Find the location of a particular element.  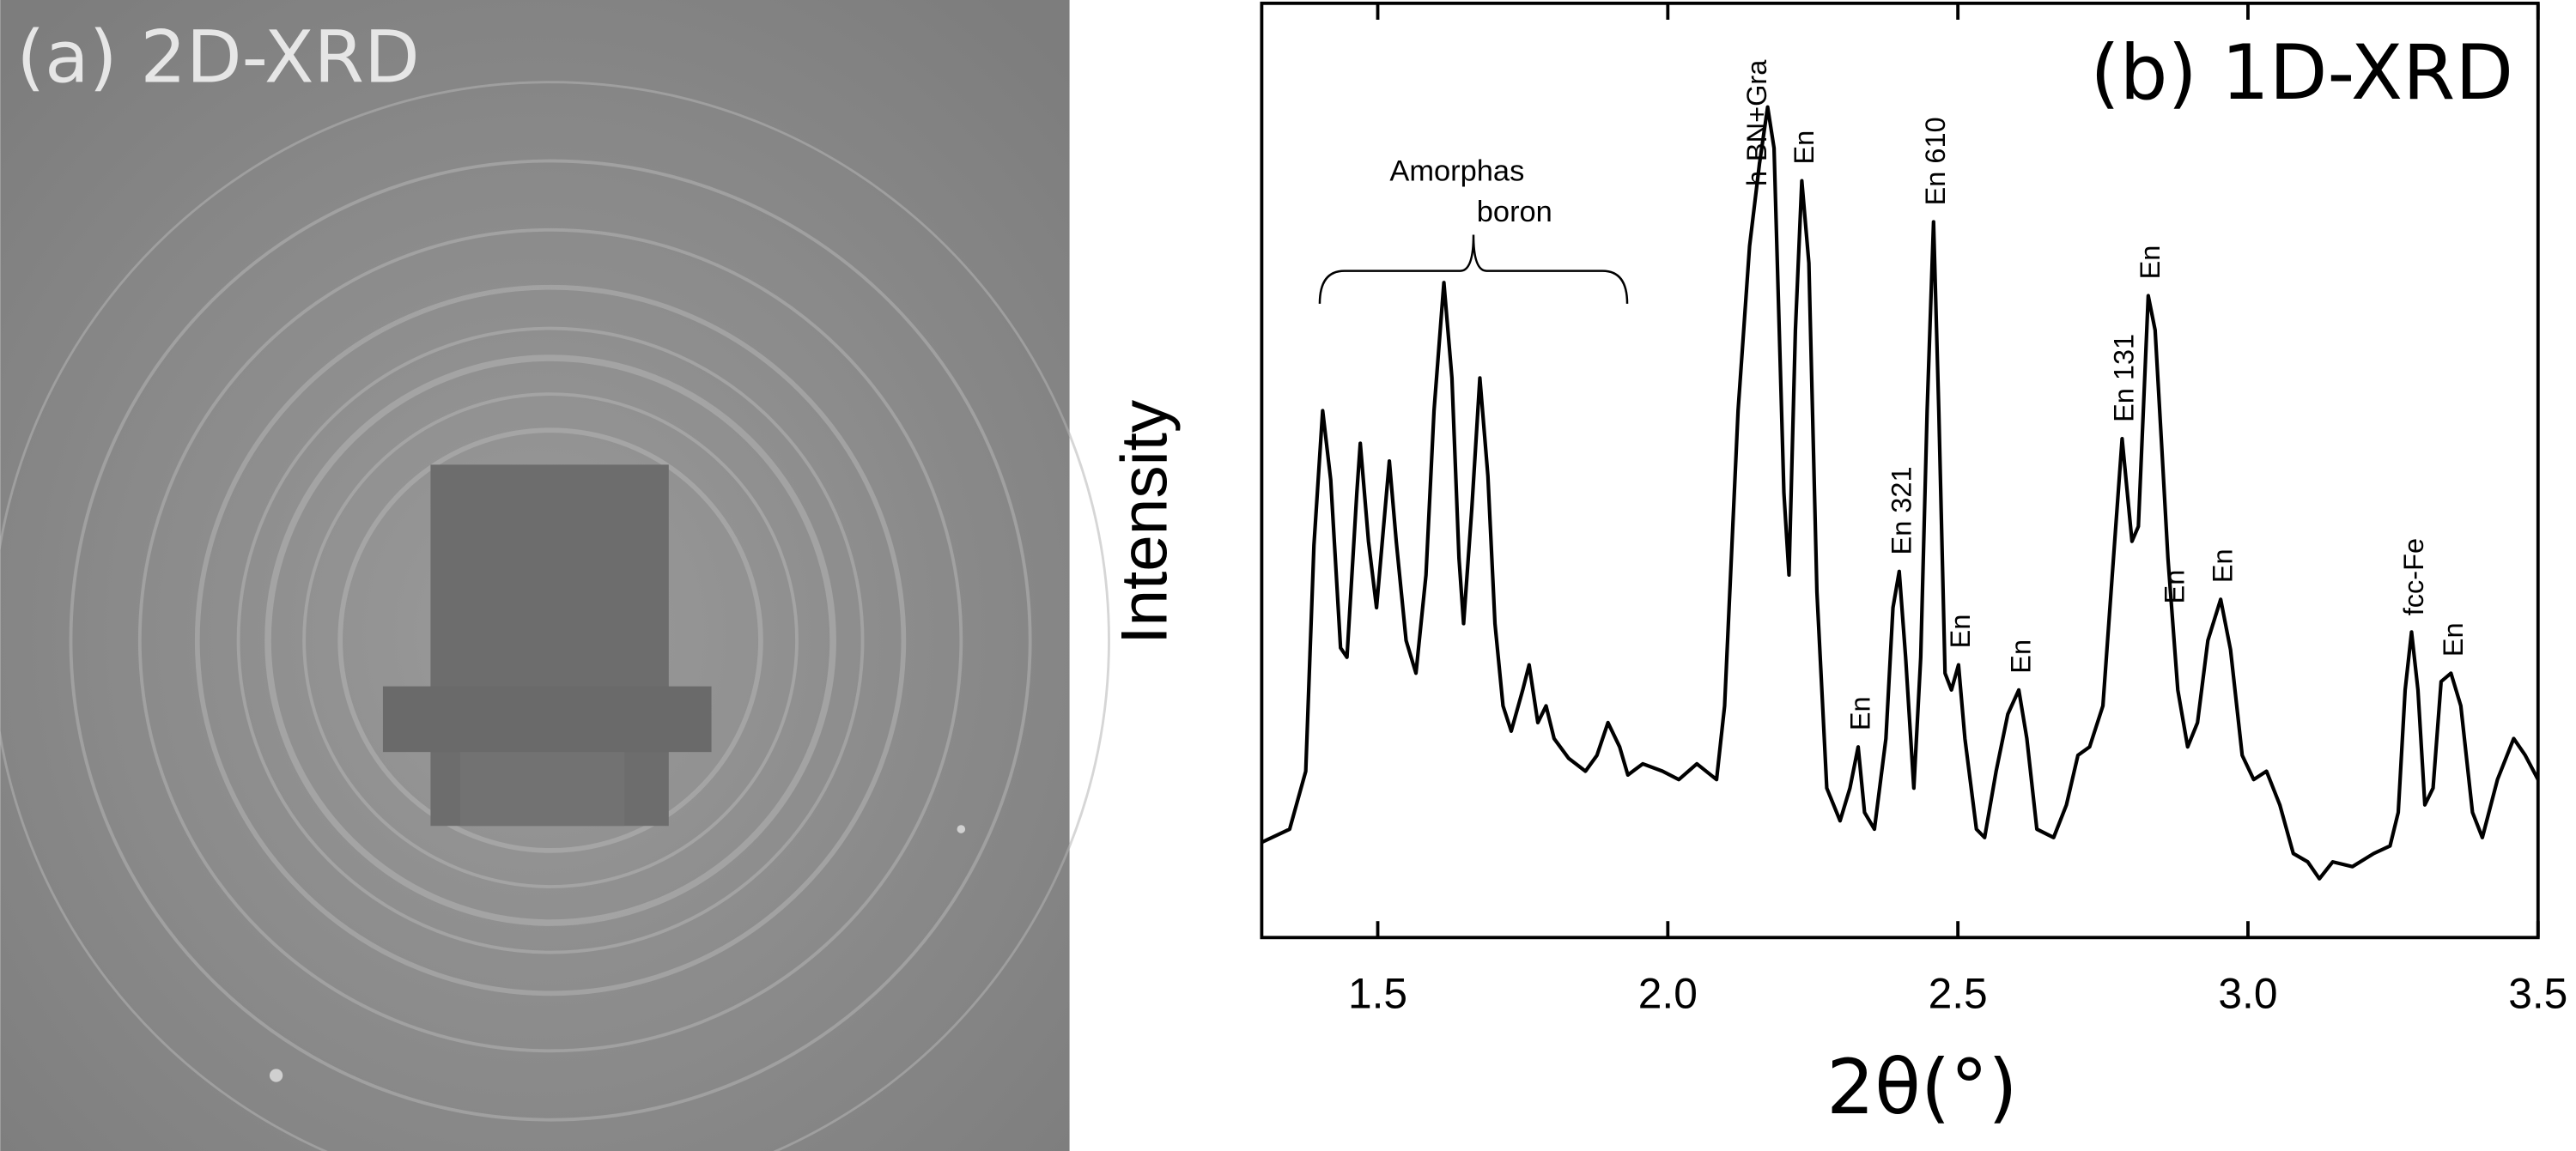

x-tick-label: 2.0 is located at coordinates (1668, 994).